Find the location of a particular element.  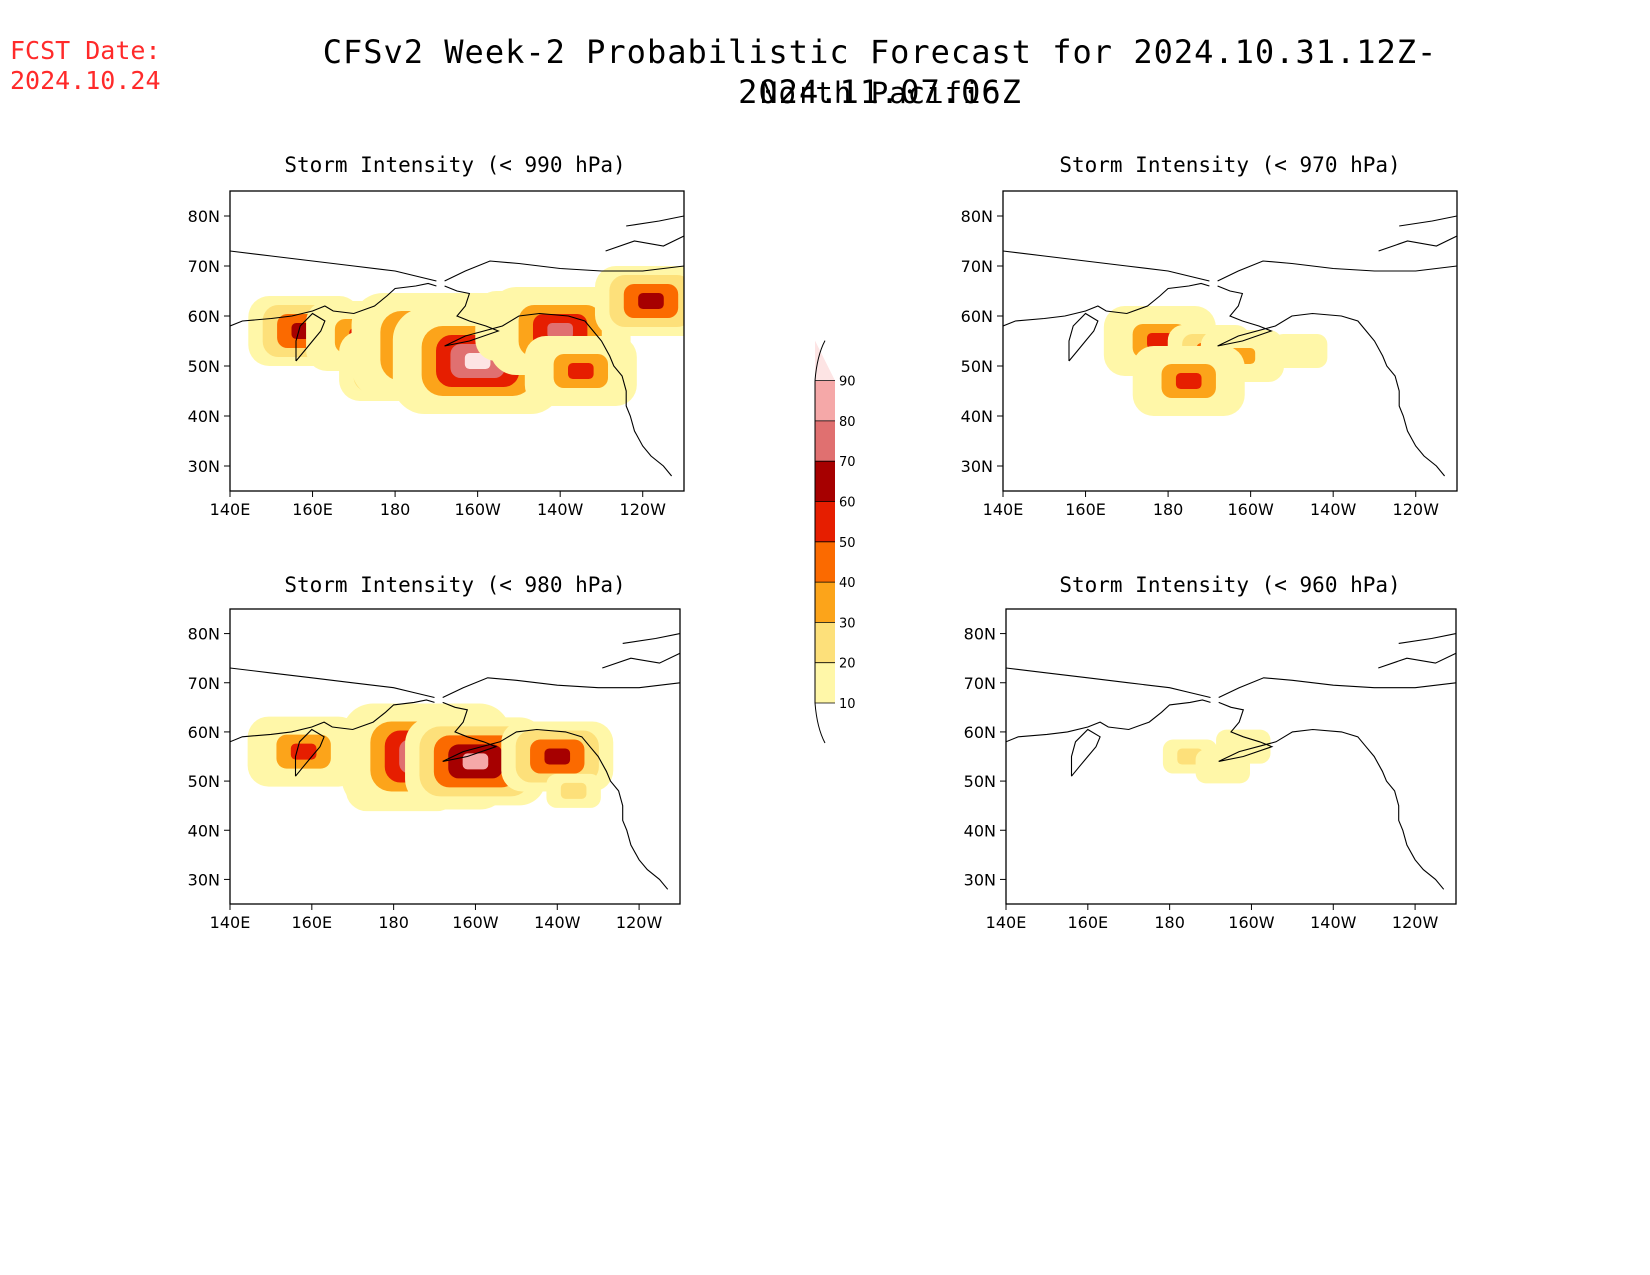

panel-title-990: Storm Intensity (< 990 hPa) is located at coordinates (455, 165).